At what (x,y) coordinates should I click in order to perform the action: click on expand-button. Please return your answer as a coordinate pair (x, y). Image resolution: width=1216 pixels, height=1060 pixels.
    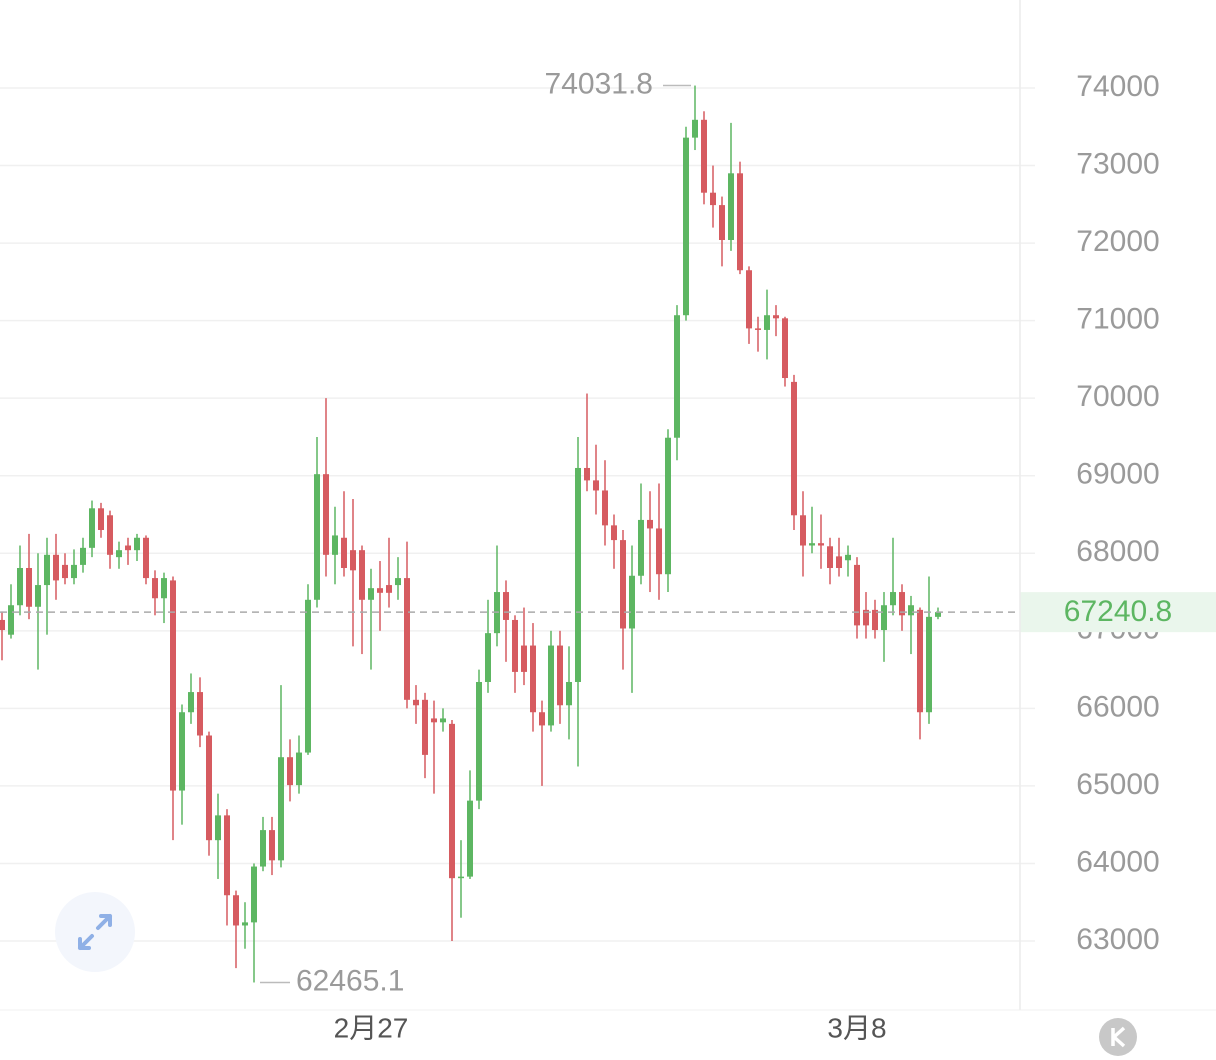
    Looking at the image, I should click on (95, 932).